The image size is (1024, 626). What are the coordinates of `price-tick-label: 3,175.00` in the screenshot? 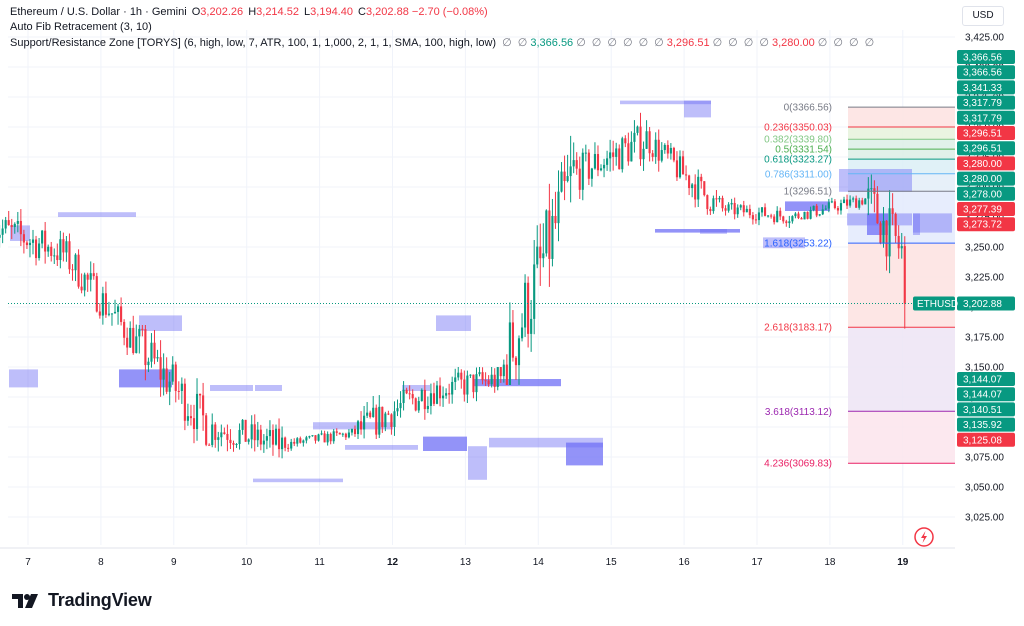 It's located at (984, 338).